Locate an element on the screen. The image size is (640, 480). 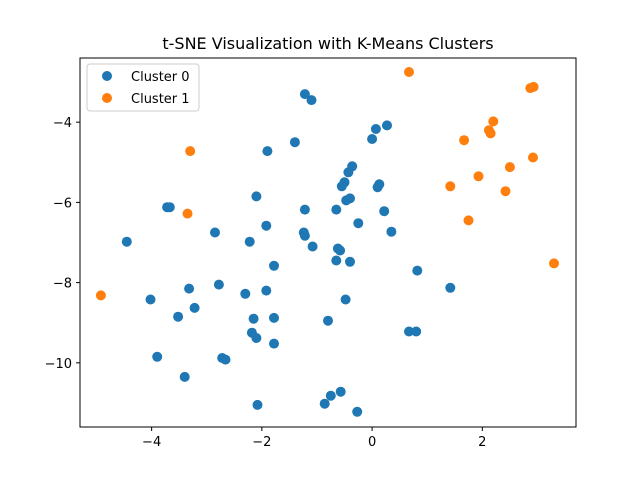
x-tick-label: −4 is located at coordinates (151, 442).